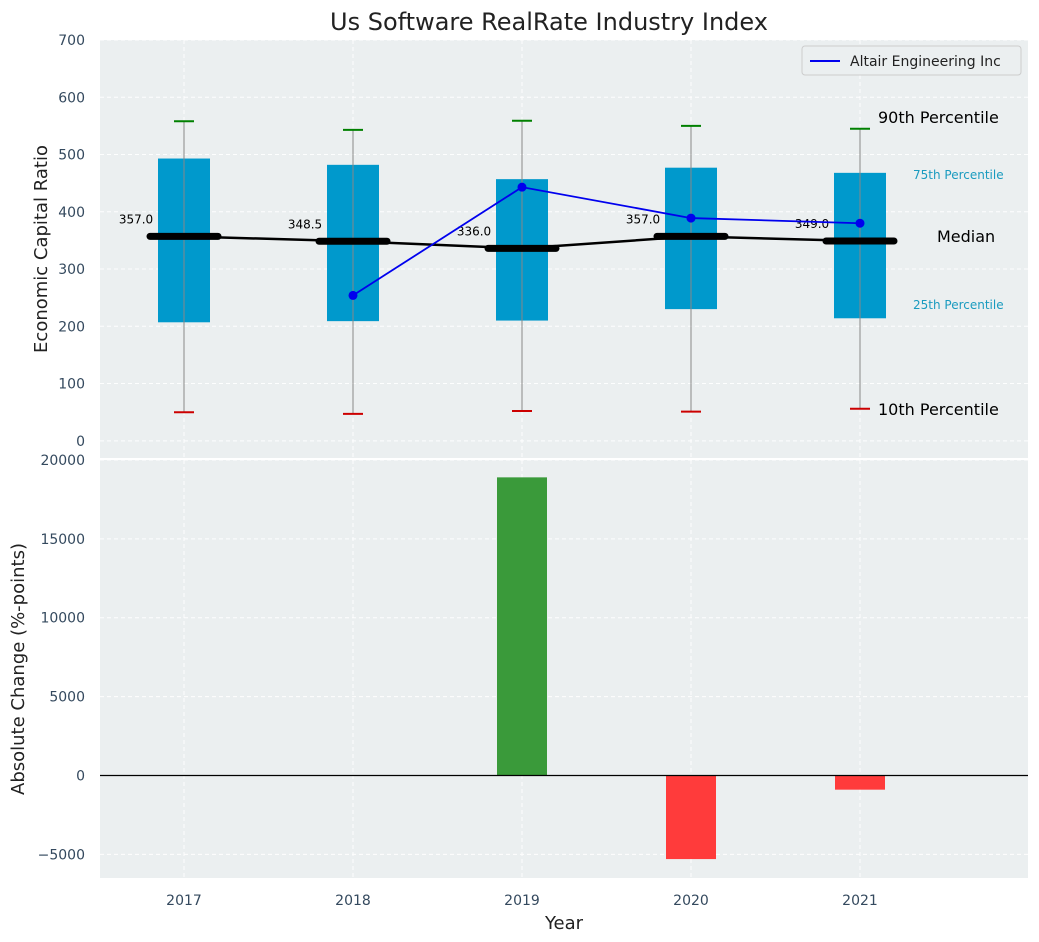  What do you see at coordinates (564, 923) in the screenshot?
I see `x-axis-title: Year` at bounding box center [564, 923].